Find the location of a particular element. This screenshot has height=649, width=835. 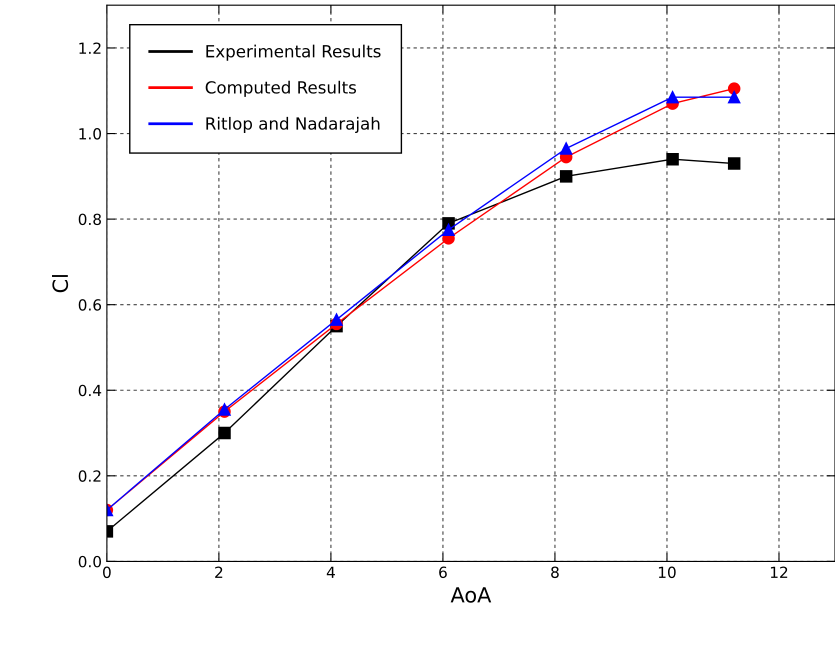

y-tick-label: 0.0 is located at coordinates (90, 562).